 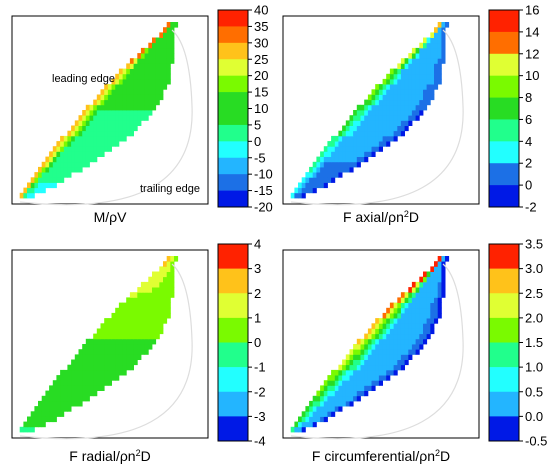 What do you see at coordinates (257, 141) in the screenshot?
I see `colorbar-tick-label: 0` at bounding box center [257, 141].